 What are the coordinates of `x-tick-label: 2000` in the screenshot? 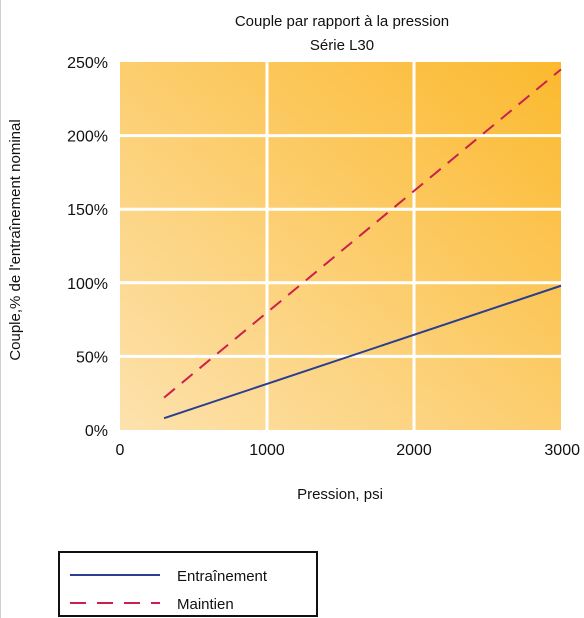 It's located at (414, 450).